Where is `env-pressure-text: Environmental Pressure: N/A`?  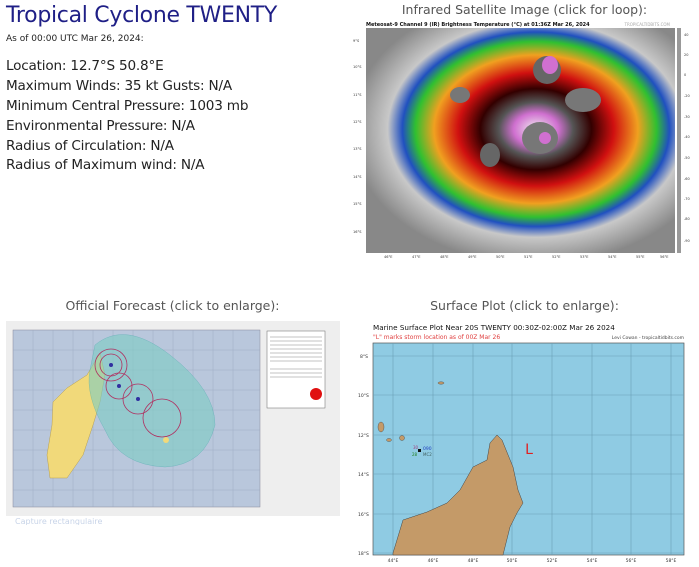
env-pressure-text: Environmental Pressure: N/A is located at coordinates (100, 126).